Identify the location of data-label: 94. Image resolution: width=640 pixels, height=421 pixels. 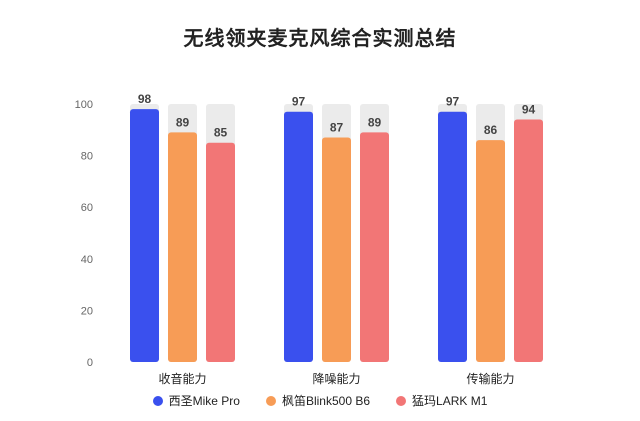
(529, 109).